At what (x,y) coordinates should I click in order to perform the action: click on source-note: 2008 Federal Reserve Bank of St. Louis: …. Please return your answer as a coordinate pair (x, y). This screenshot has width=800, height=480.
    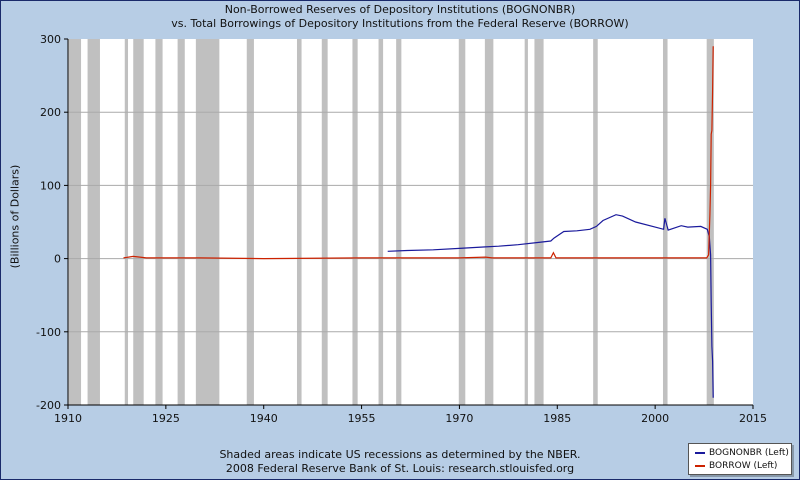
    Looking at the image, I should click on (400, 468).